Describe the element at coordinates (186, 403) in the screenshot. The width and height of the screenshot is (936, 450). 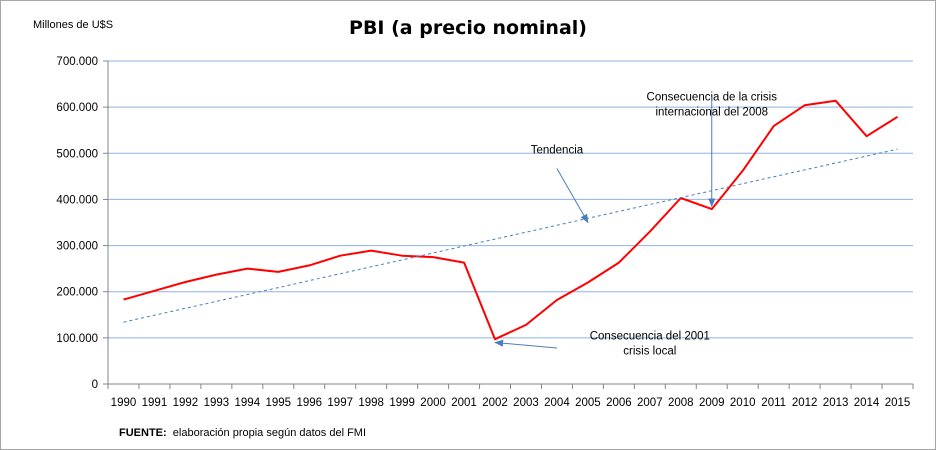
I see `x-tick-label: 1992` at that location.